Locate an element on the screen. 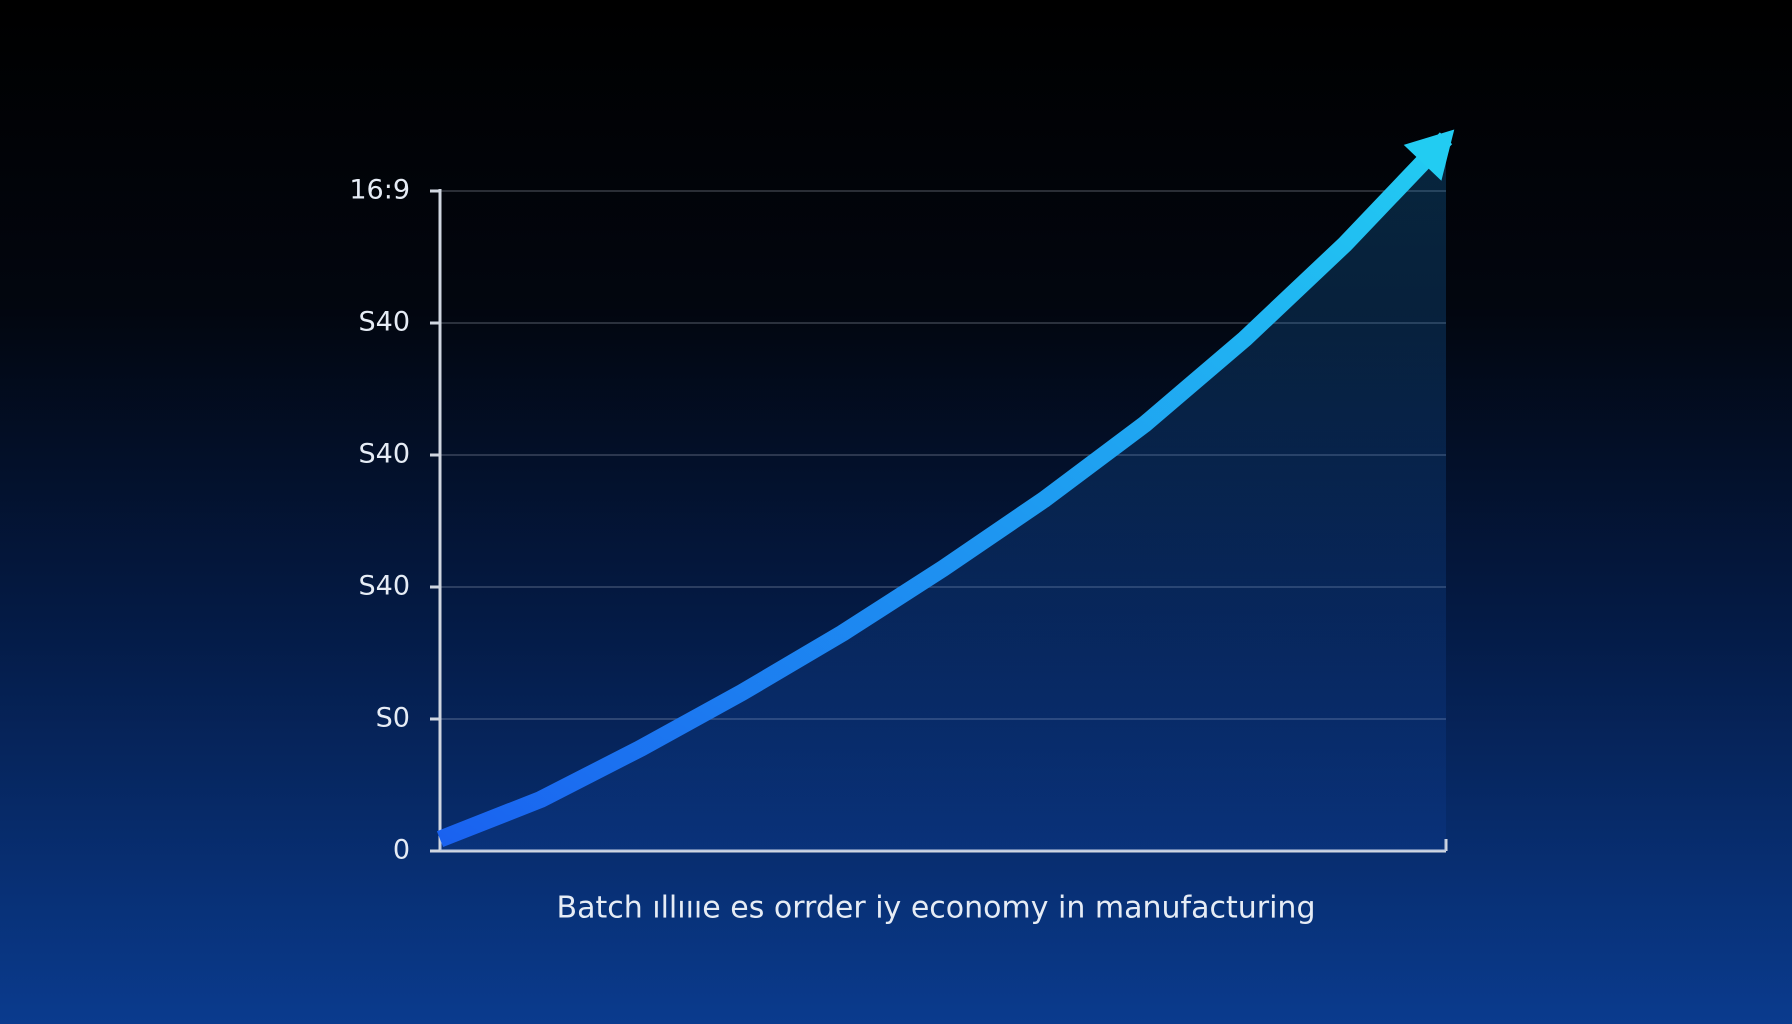 The width and height of the screenshot is (1792, 1024). arrow-head is located at coordinates (1429, 155).